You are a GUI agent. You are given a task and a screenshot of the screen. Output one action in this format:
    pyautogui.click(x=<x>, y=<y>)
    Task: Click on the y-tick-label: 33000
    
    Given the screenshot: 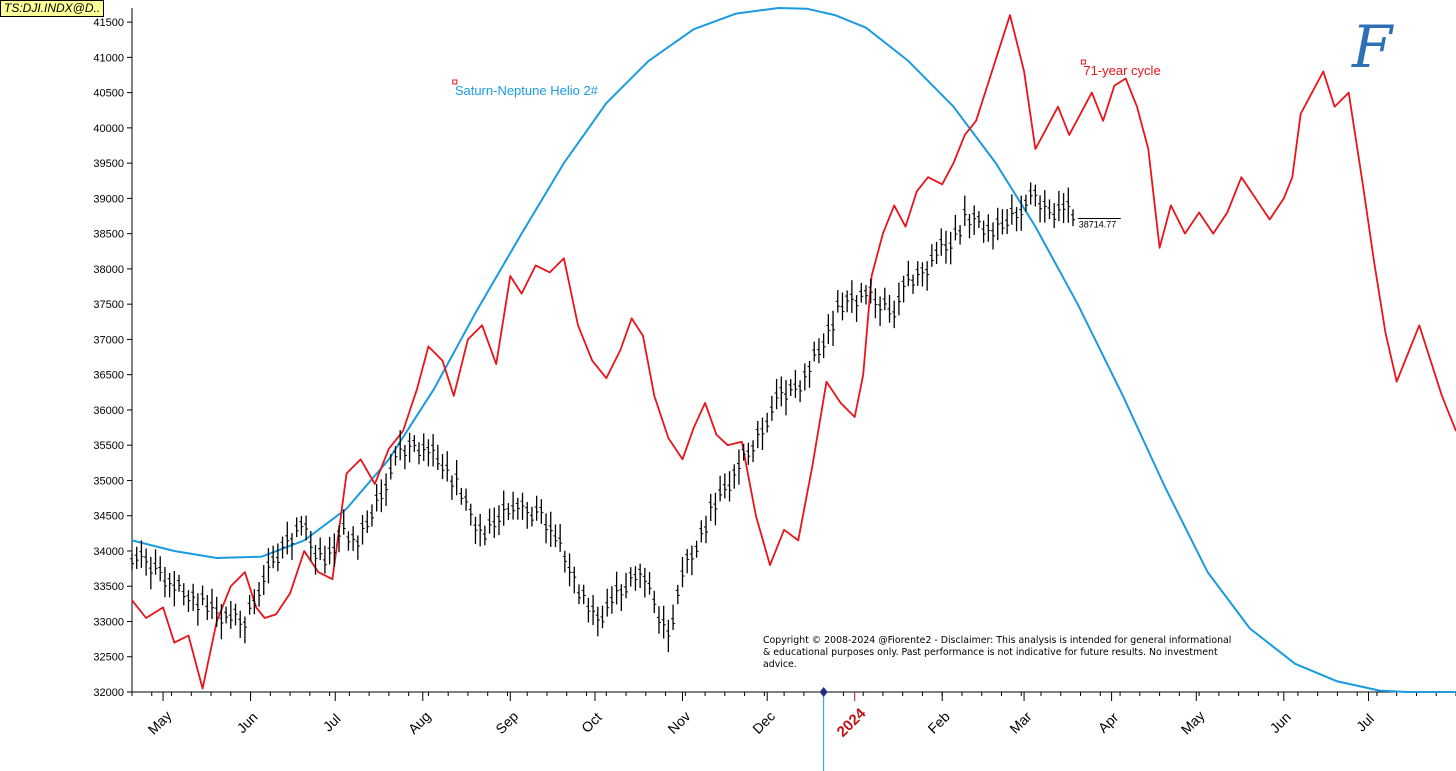 What is the action you would take?
    pyautogui.click(x=108, y=622)
    